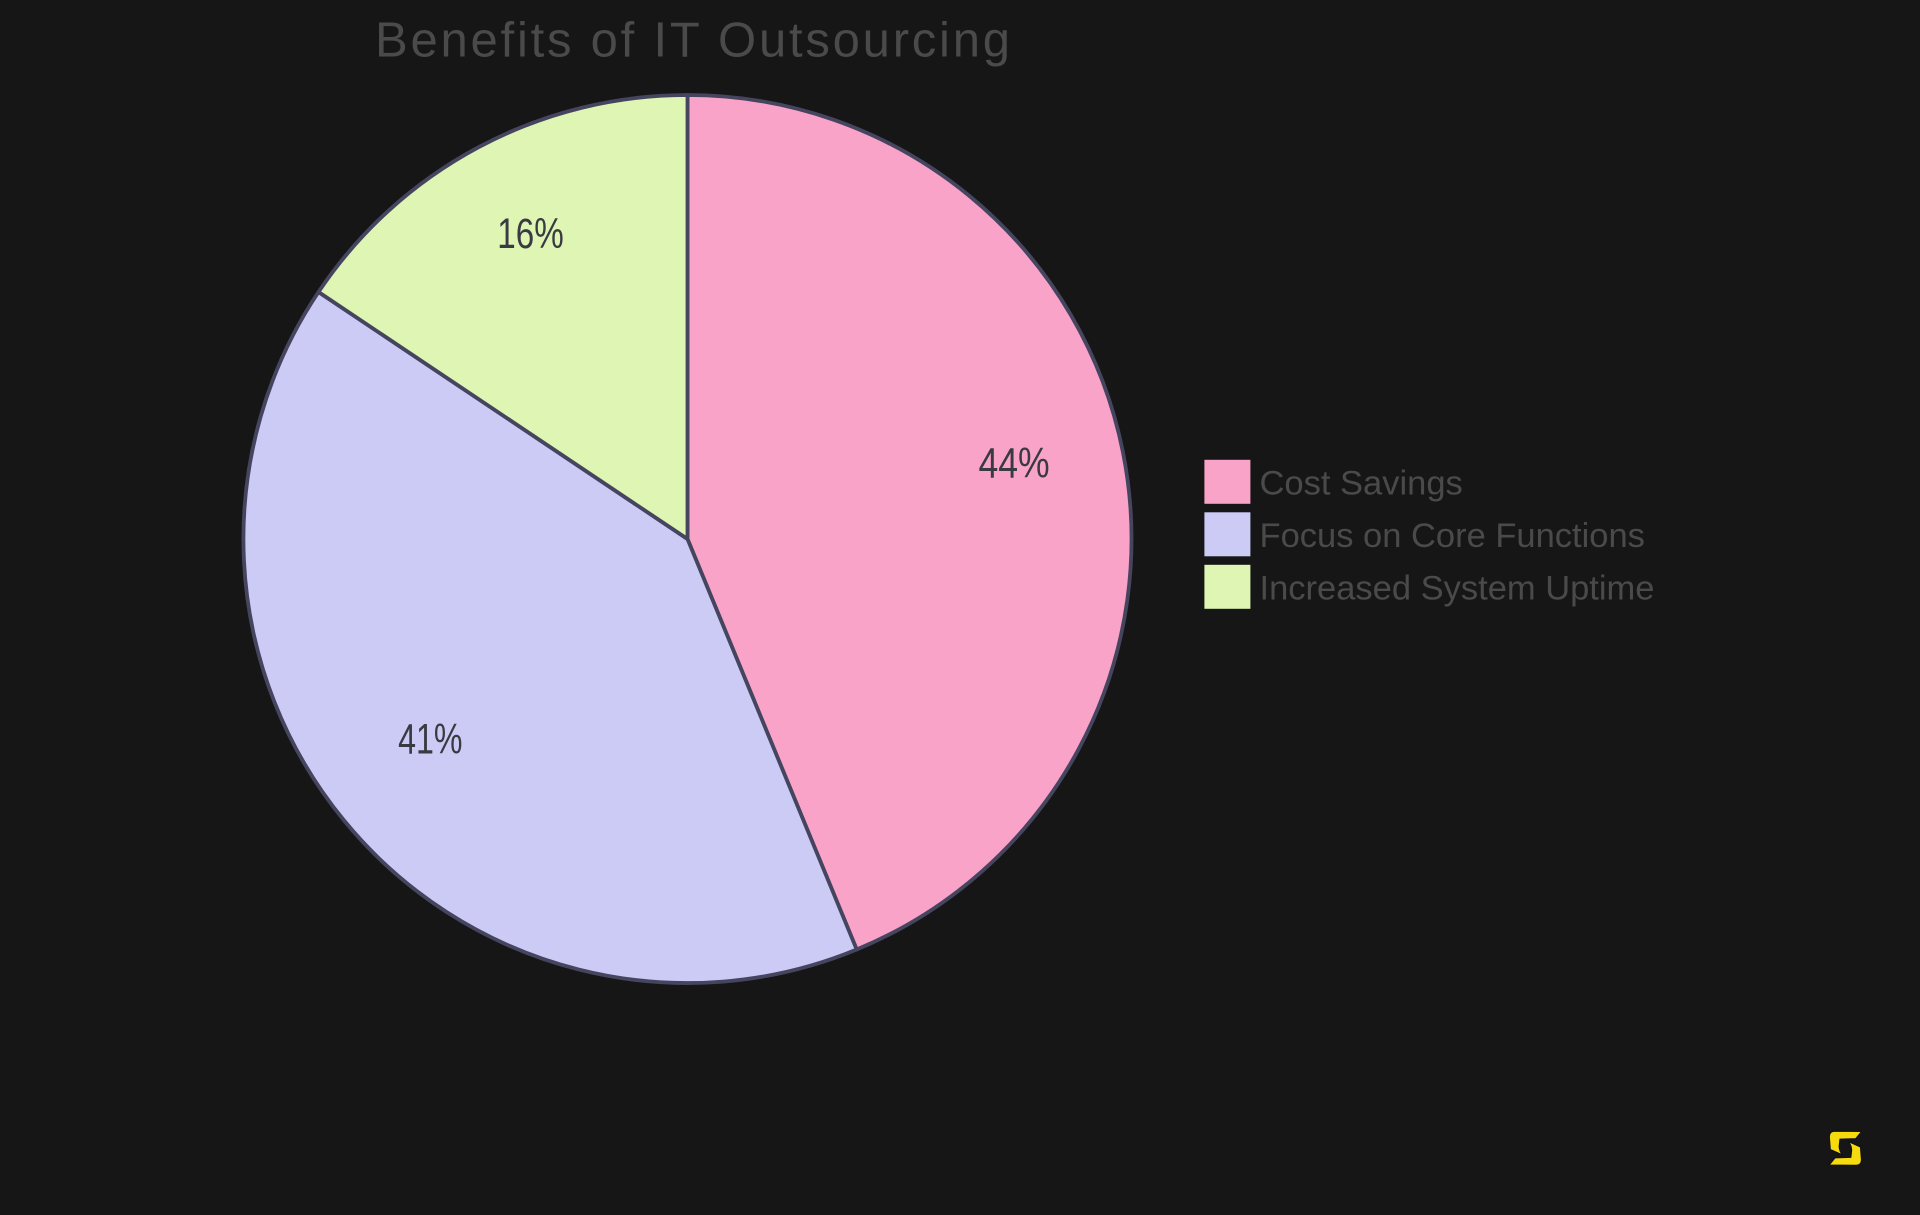 This screenshot has width=1920, height=1215. I want to click on svg-text: 16%, so click(530, 234).